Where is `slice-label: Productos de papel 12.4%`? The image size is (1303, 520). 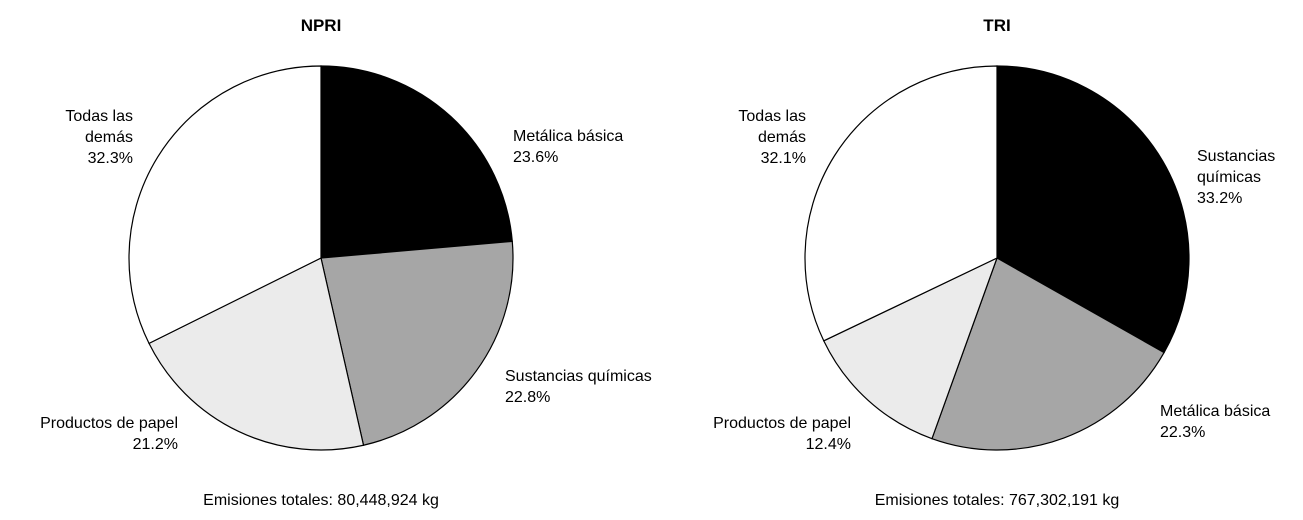
slice-label: Productos de papel 12.4% is located at coordinates (751, 434).